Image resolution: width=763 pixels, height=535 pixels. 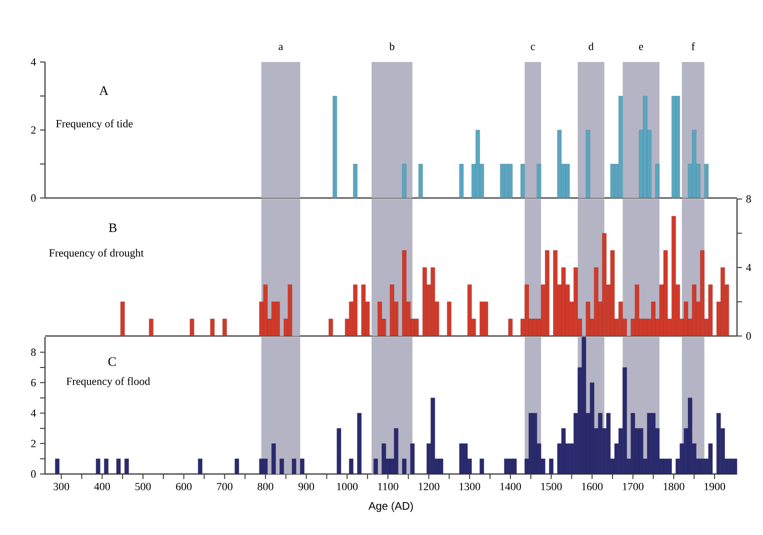 I want to click on y2-tick-label: 4, so click(x=749, y=268).